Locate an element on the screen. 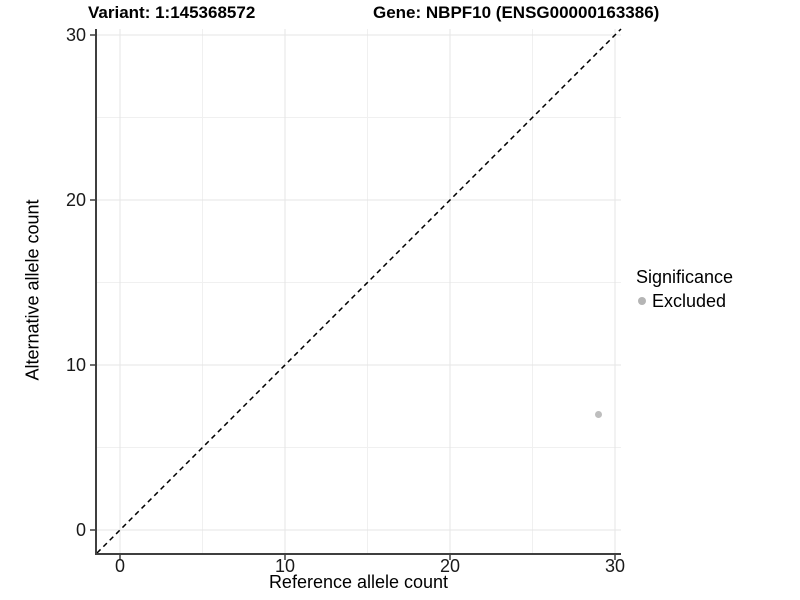 This screenshot has width=800, height=600. data-point is located at coordinates (598, 414).